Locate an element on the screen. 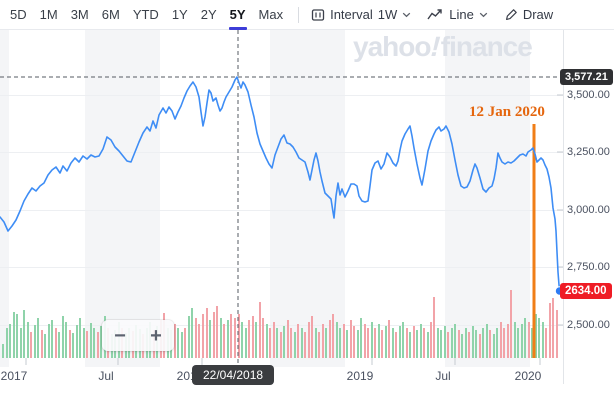 This screenshot has height=400, width=614. range-max: Max is located at coordinates (271, 14).